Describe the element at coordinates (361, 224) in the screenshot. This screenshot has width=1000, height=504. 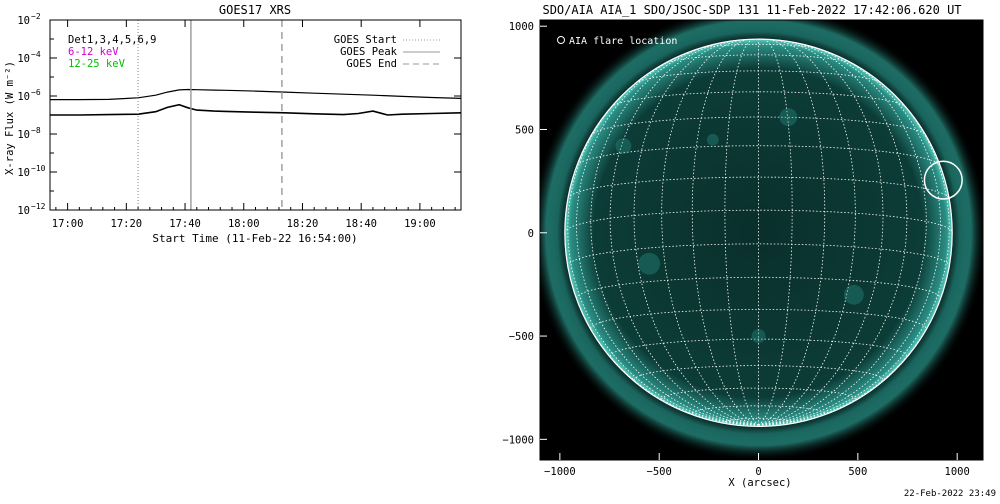
I see `goes-xtick-label: 18:40` at that location.